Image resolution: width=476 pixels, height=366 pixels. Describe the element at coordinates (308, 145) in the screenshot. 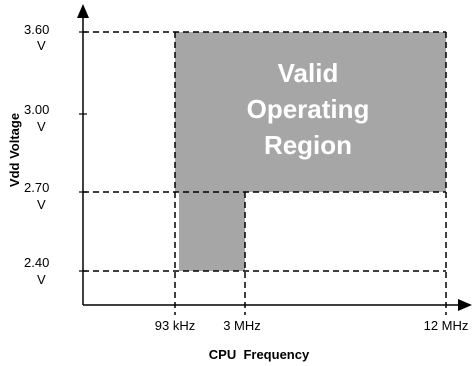

I see `region-label-line-3: Region` at that location.